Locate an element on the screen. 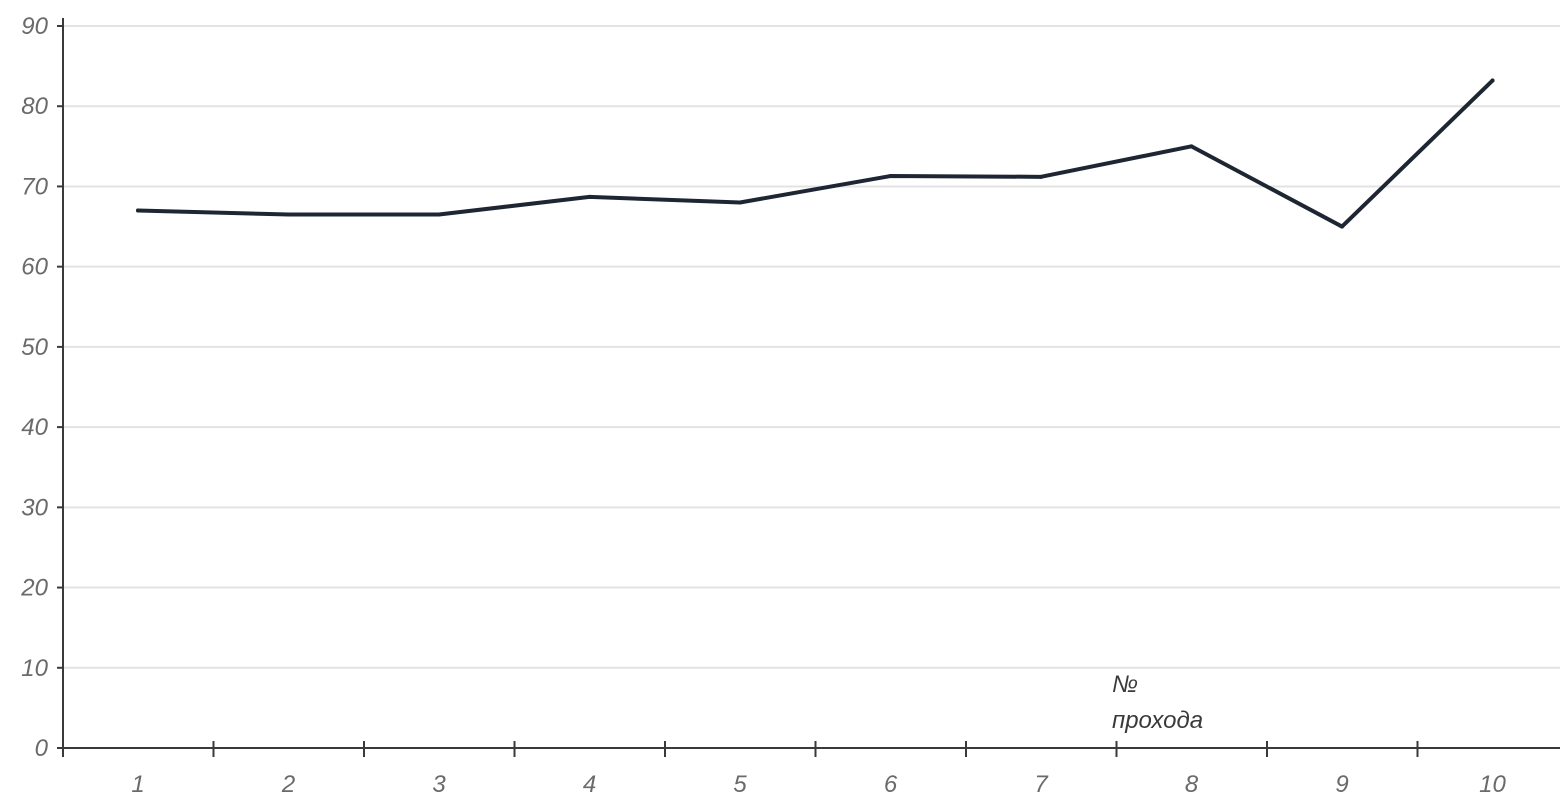  x-axis-title: № прохода is located at coordinates (1157, 702).